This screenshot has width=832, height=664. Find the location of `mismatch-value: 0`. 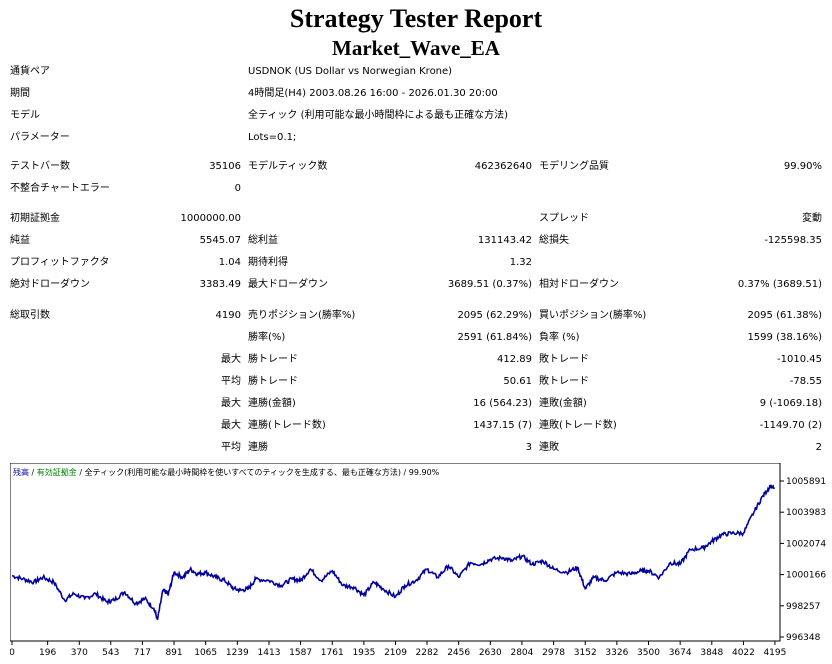

mismatch-value: 0 is located at coordinates (237, 188).